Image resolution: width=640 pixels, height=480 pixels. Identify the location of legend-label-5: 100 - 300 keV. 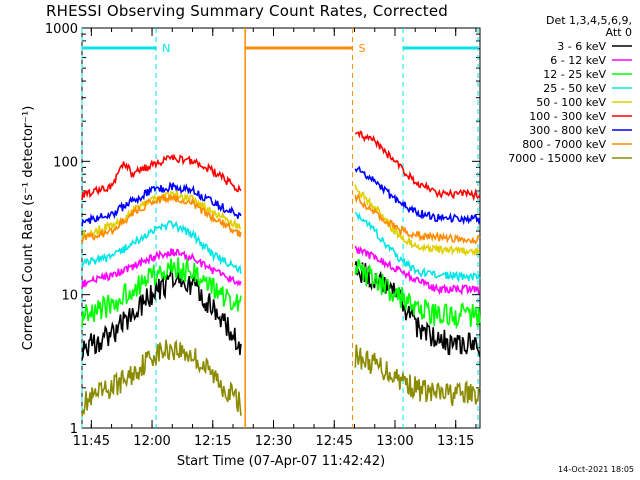
(567, 116).